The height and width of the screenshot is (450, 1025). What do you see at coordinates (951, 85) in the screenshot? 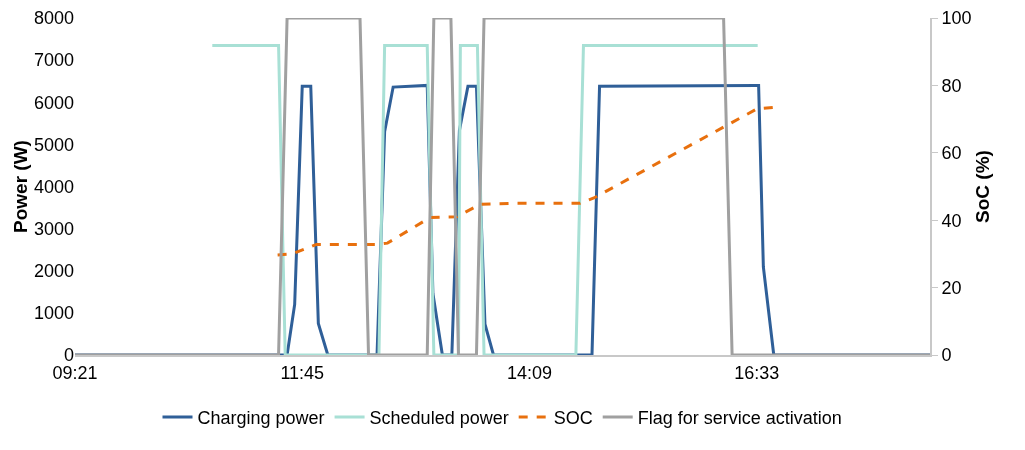
I see `y2-tick-label: 80` at bounding box center [951, 85].